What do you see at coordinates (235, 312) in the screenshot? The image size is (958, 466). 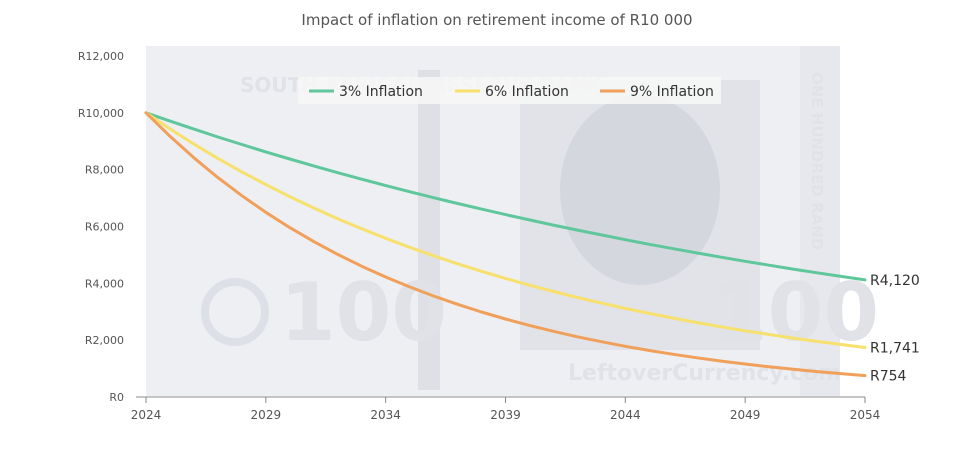 I see `seal-icon` at bounding box center [235, 312].